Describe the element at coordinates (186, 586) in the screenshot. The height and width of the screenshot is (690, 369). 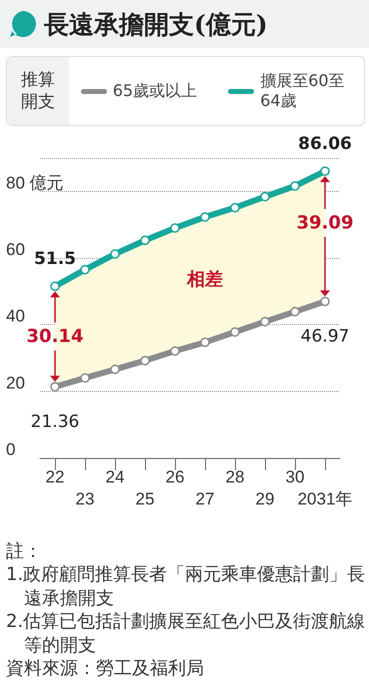
I see `text: 1.政府顧問推算長者「兩元乘車優惠計劃」長遠承擔開支` at that location.